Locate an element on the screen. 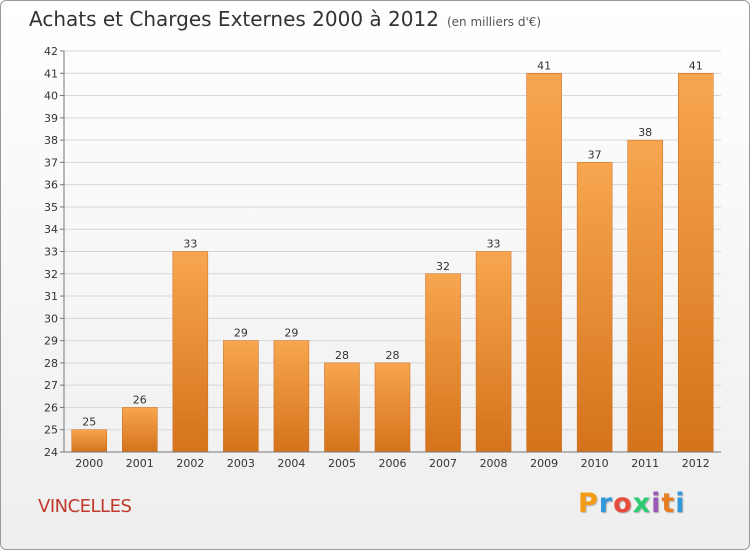 The image size is (750, 550). chart-subtitle: (en milliers d'€) is located at coordinates (494, 22).